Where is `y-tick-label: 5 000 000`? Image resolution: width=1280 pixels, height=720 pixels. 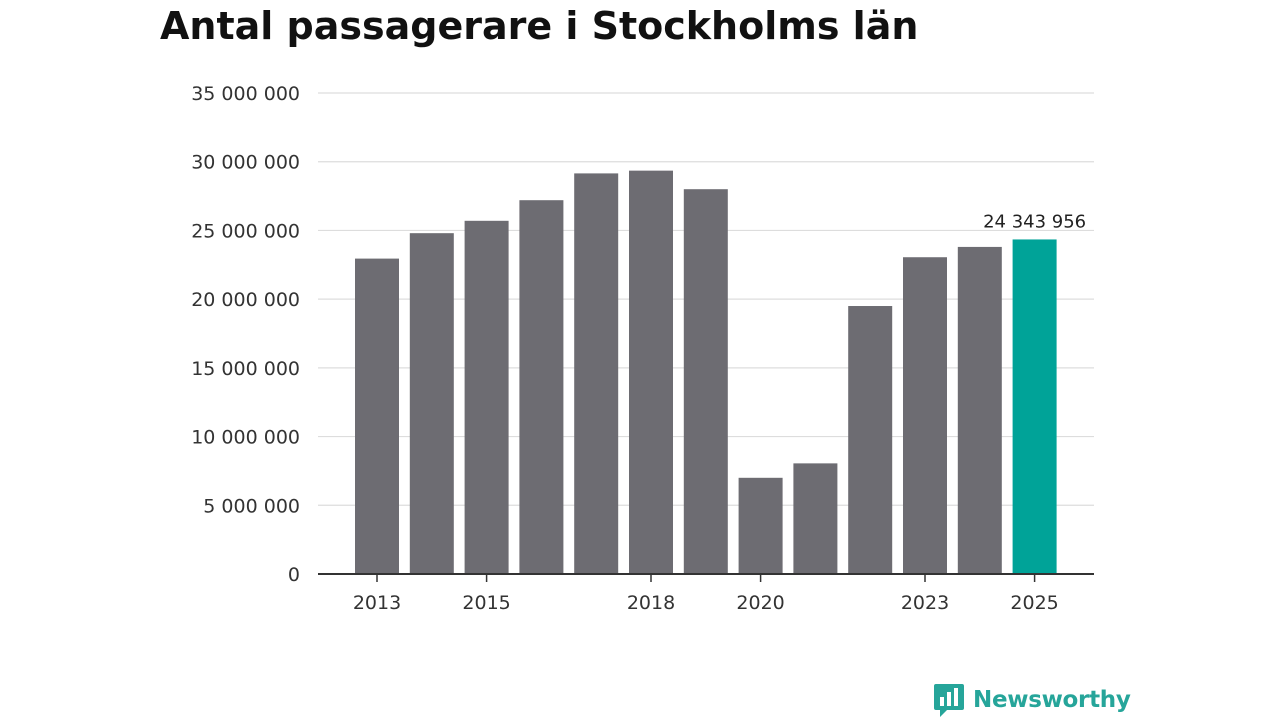
y-tick-label: 5 000 000 is located at coordinates (251, 506).